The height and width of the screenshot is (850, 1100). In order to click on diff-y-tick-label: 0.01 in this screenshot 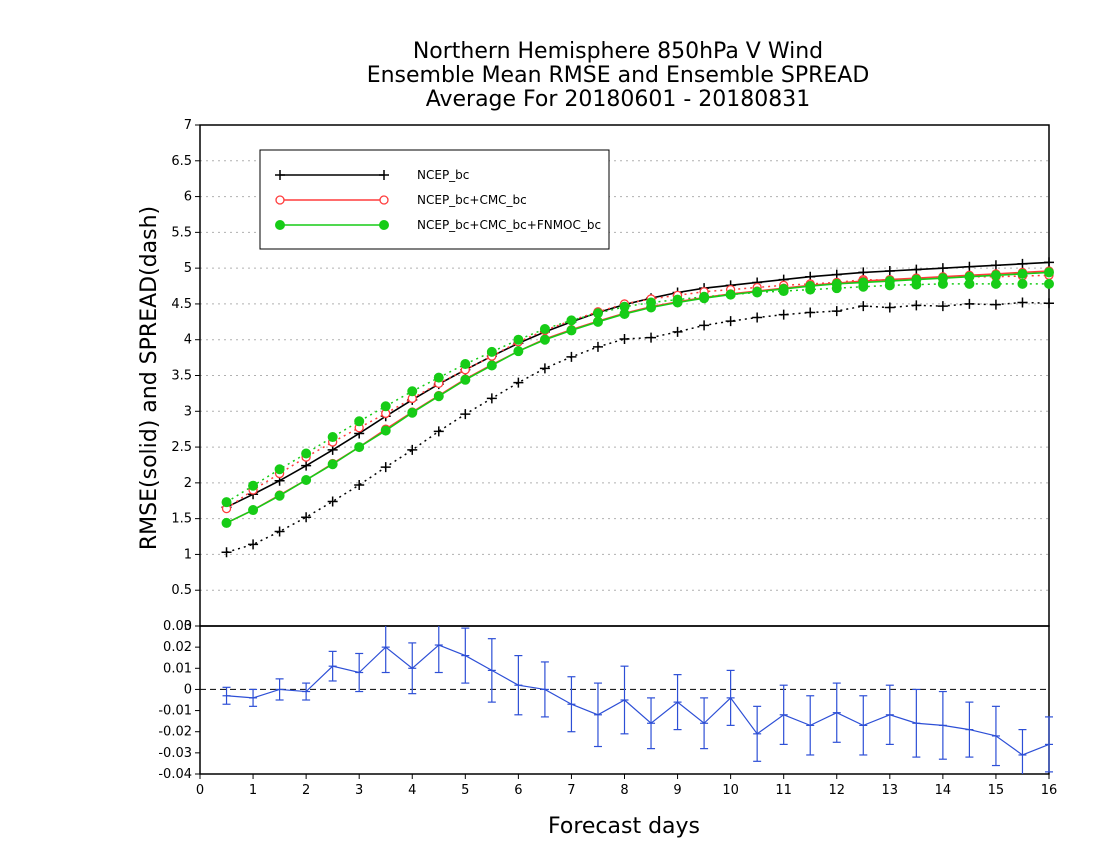, I will do `click(177, 668)`.